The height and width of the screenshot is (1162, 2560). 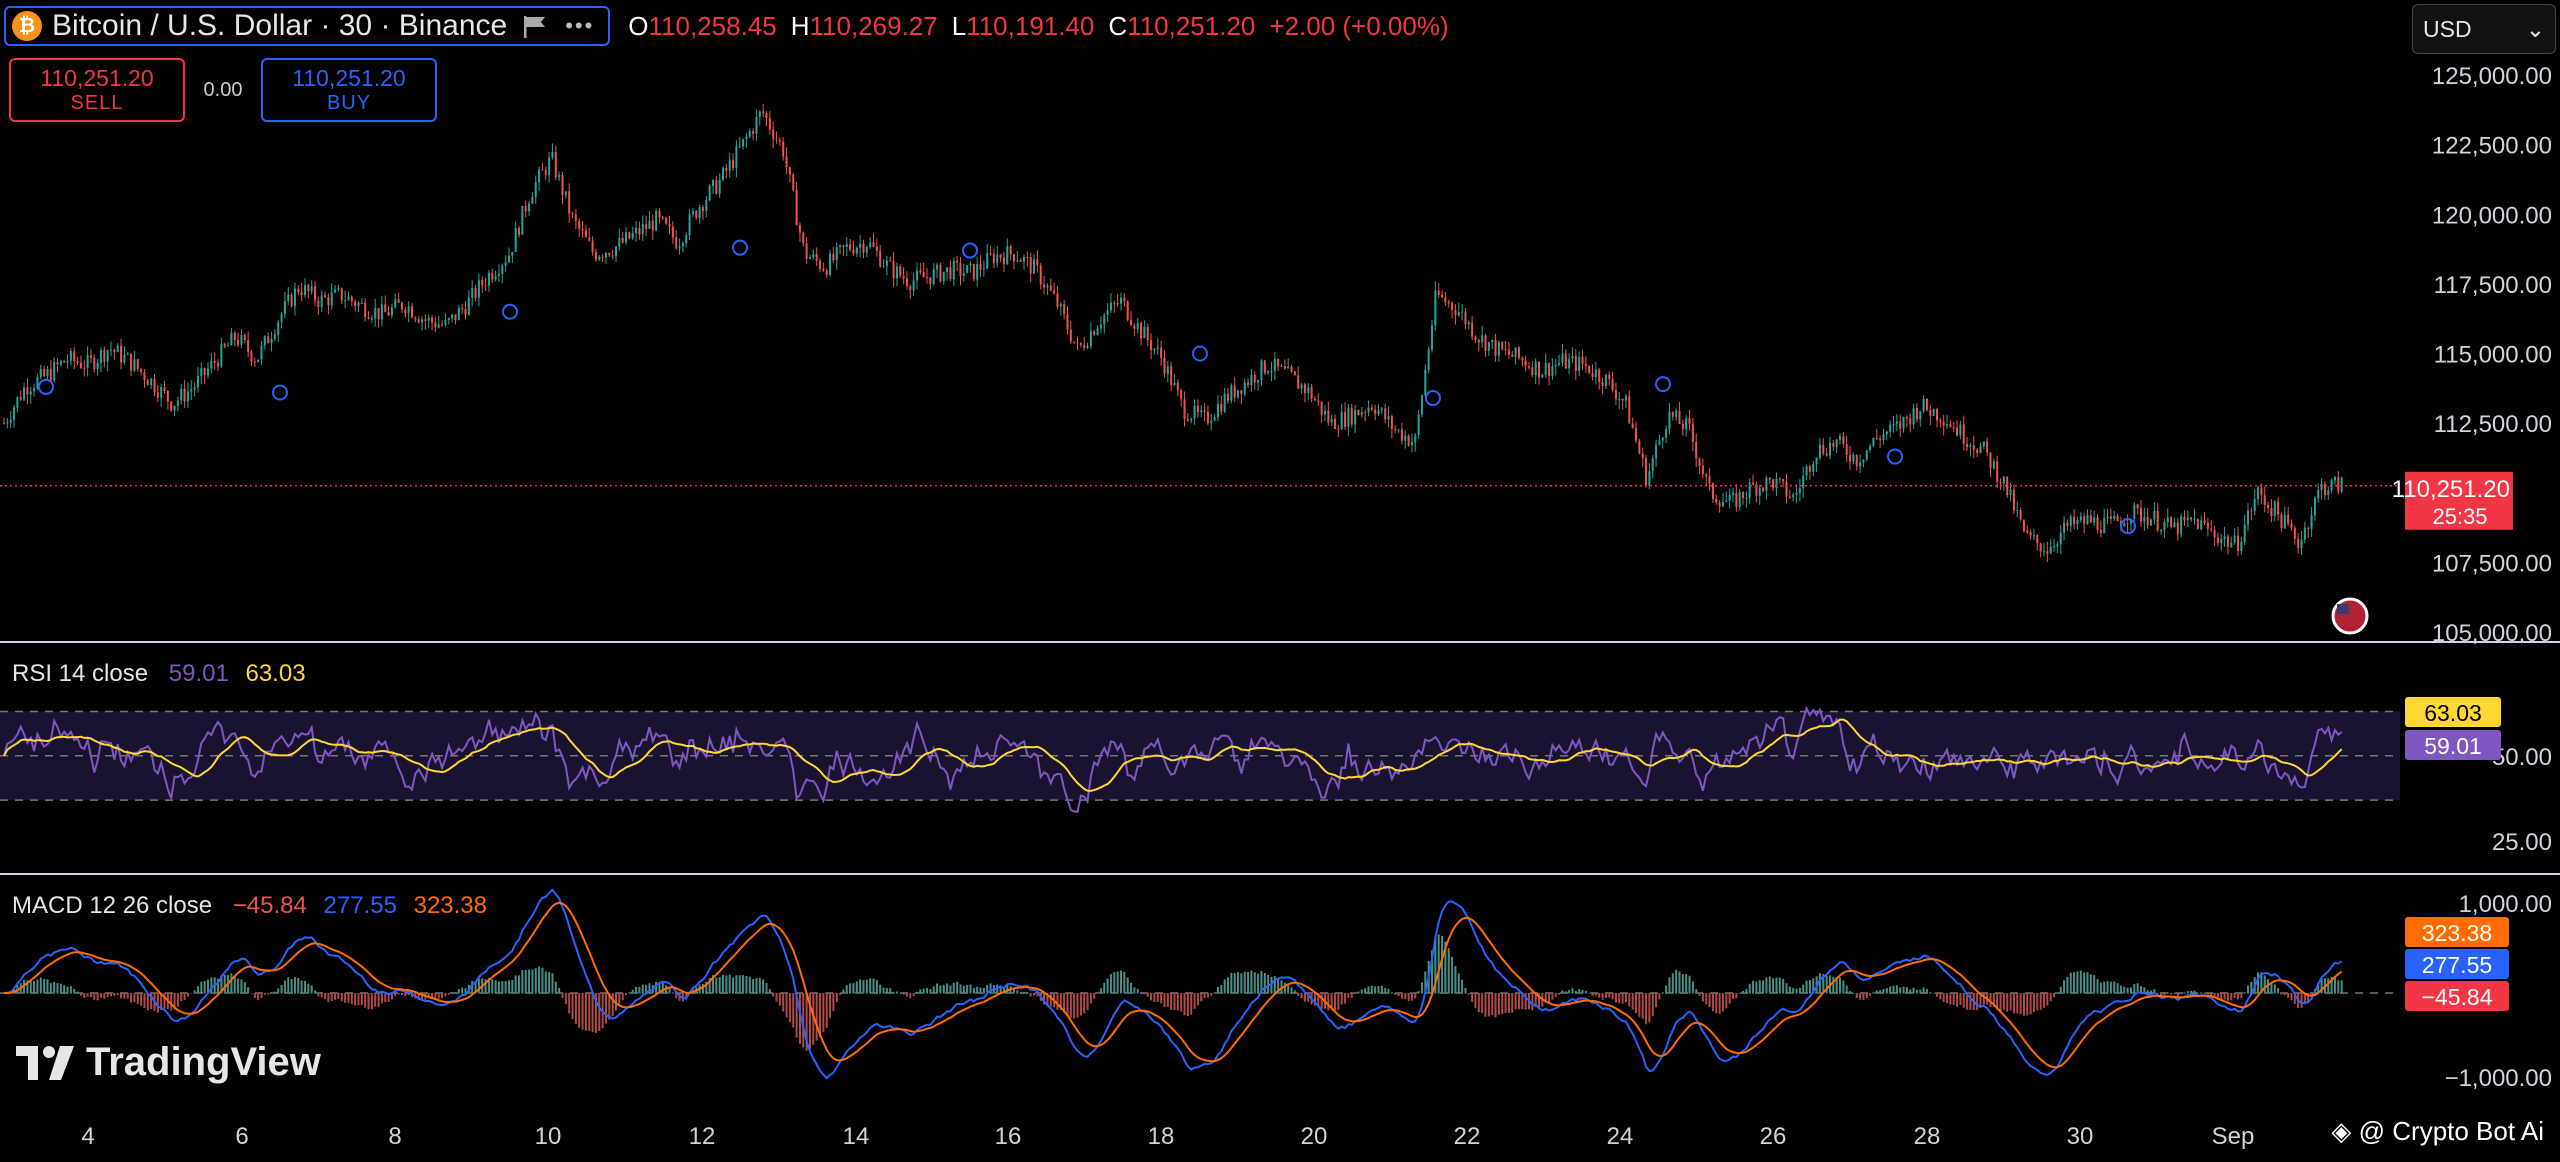 I want to click on more-icon: •••, so click(x=580, y=25).